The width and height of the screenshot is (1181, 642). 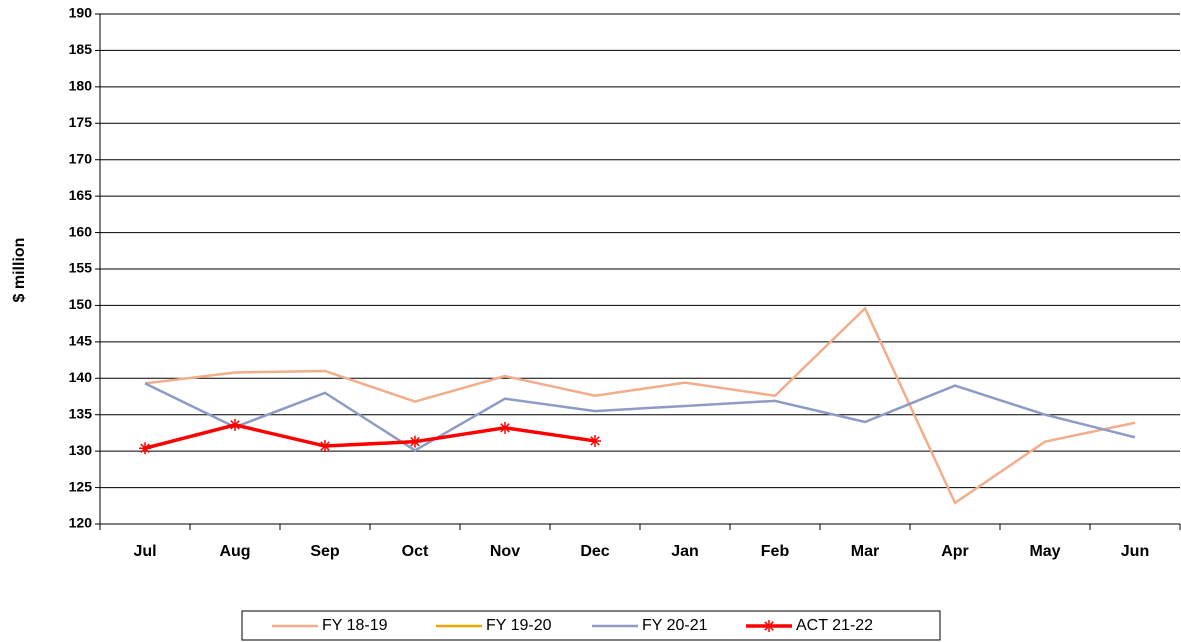 I want to click on legend-box, so click(x=591, y=625).